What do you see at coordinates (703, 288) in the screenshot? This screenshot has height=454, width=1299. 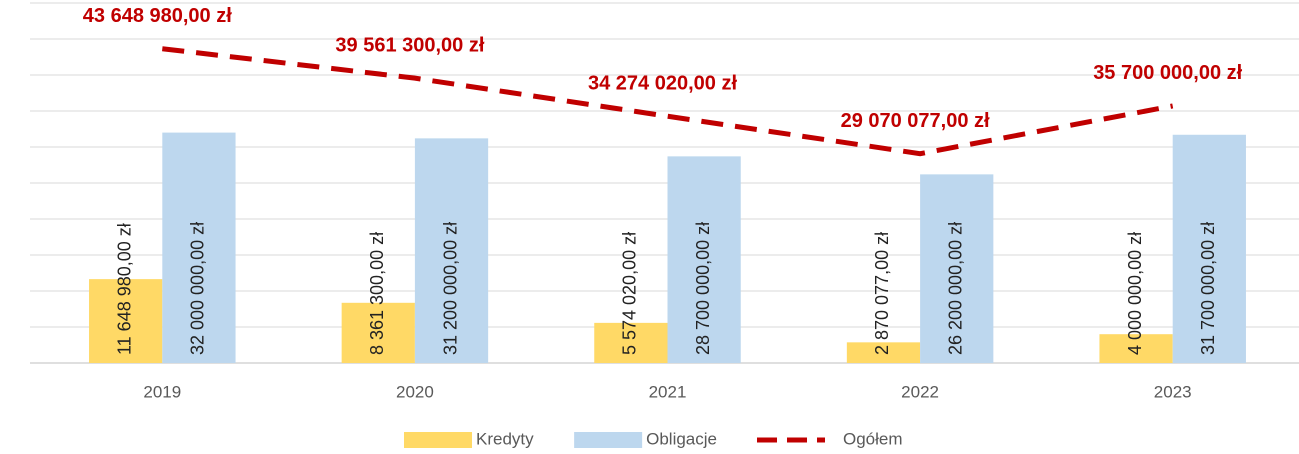 I see `bar-value-label: 28 700 000,00 zł` at bounding box center [703, 288].